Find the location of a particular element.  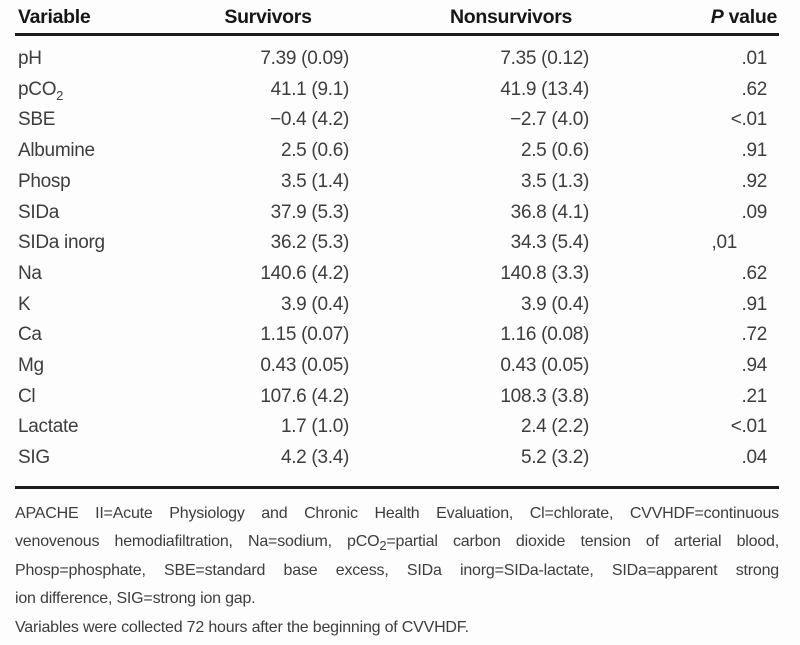

table-row: Phosp 3.5 (1.4) 3.5 (1.3) .92 is located at coordinates (397, 182).